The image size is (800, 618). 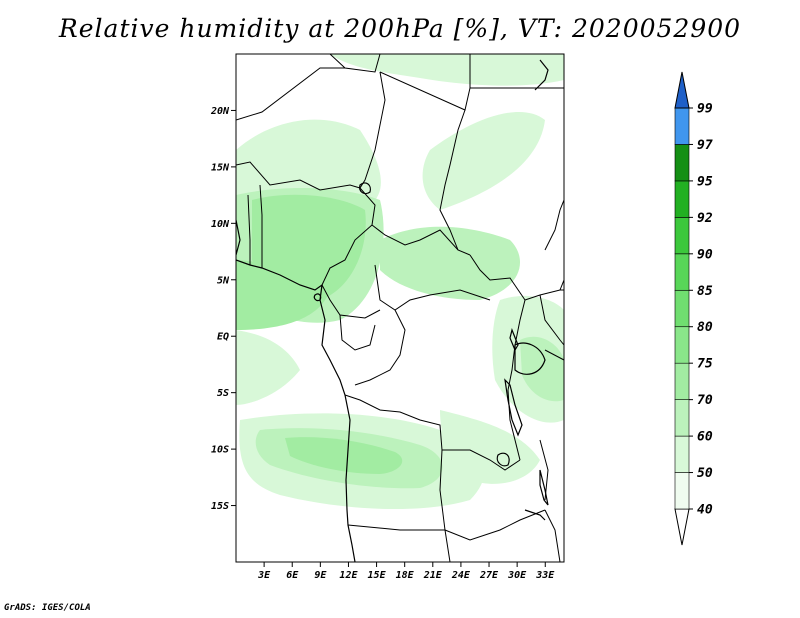 What do you see at coordinates (348, 575) in the screenshot?
I see `lon-label-3: 12E` at bounding box center [348, 575].